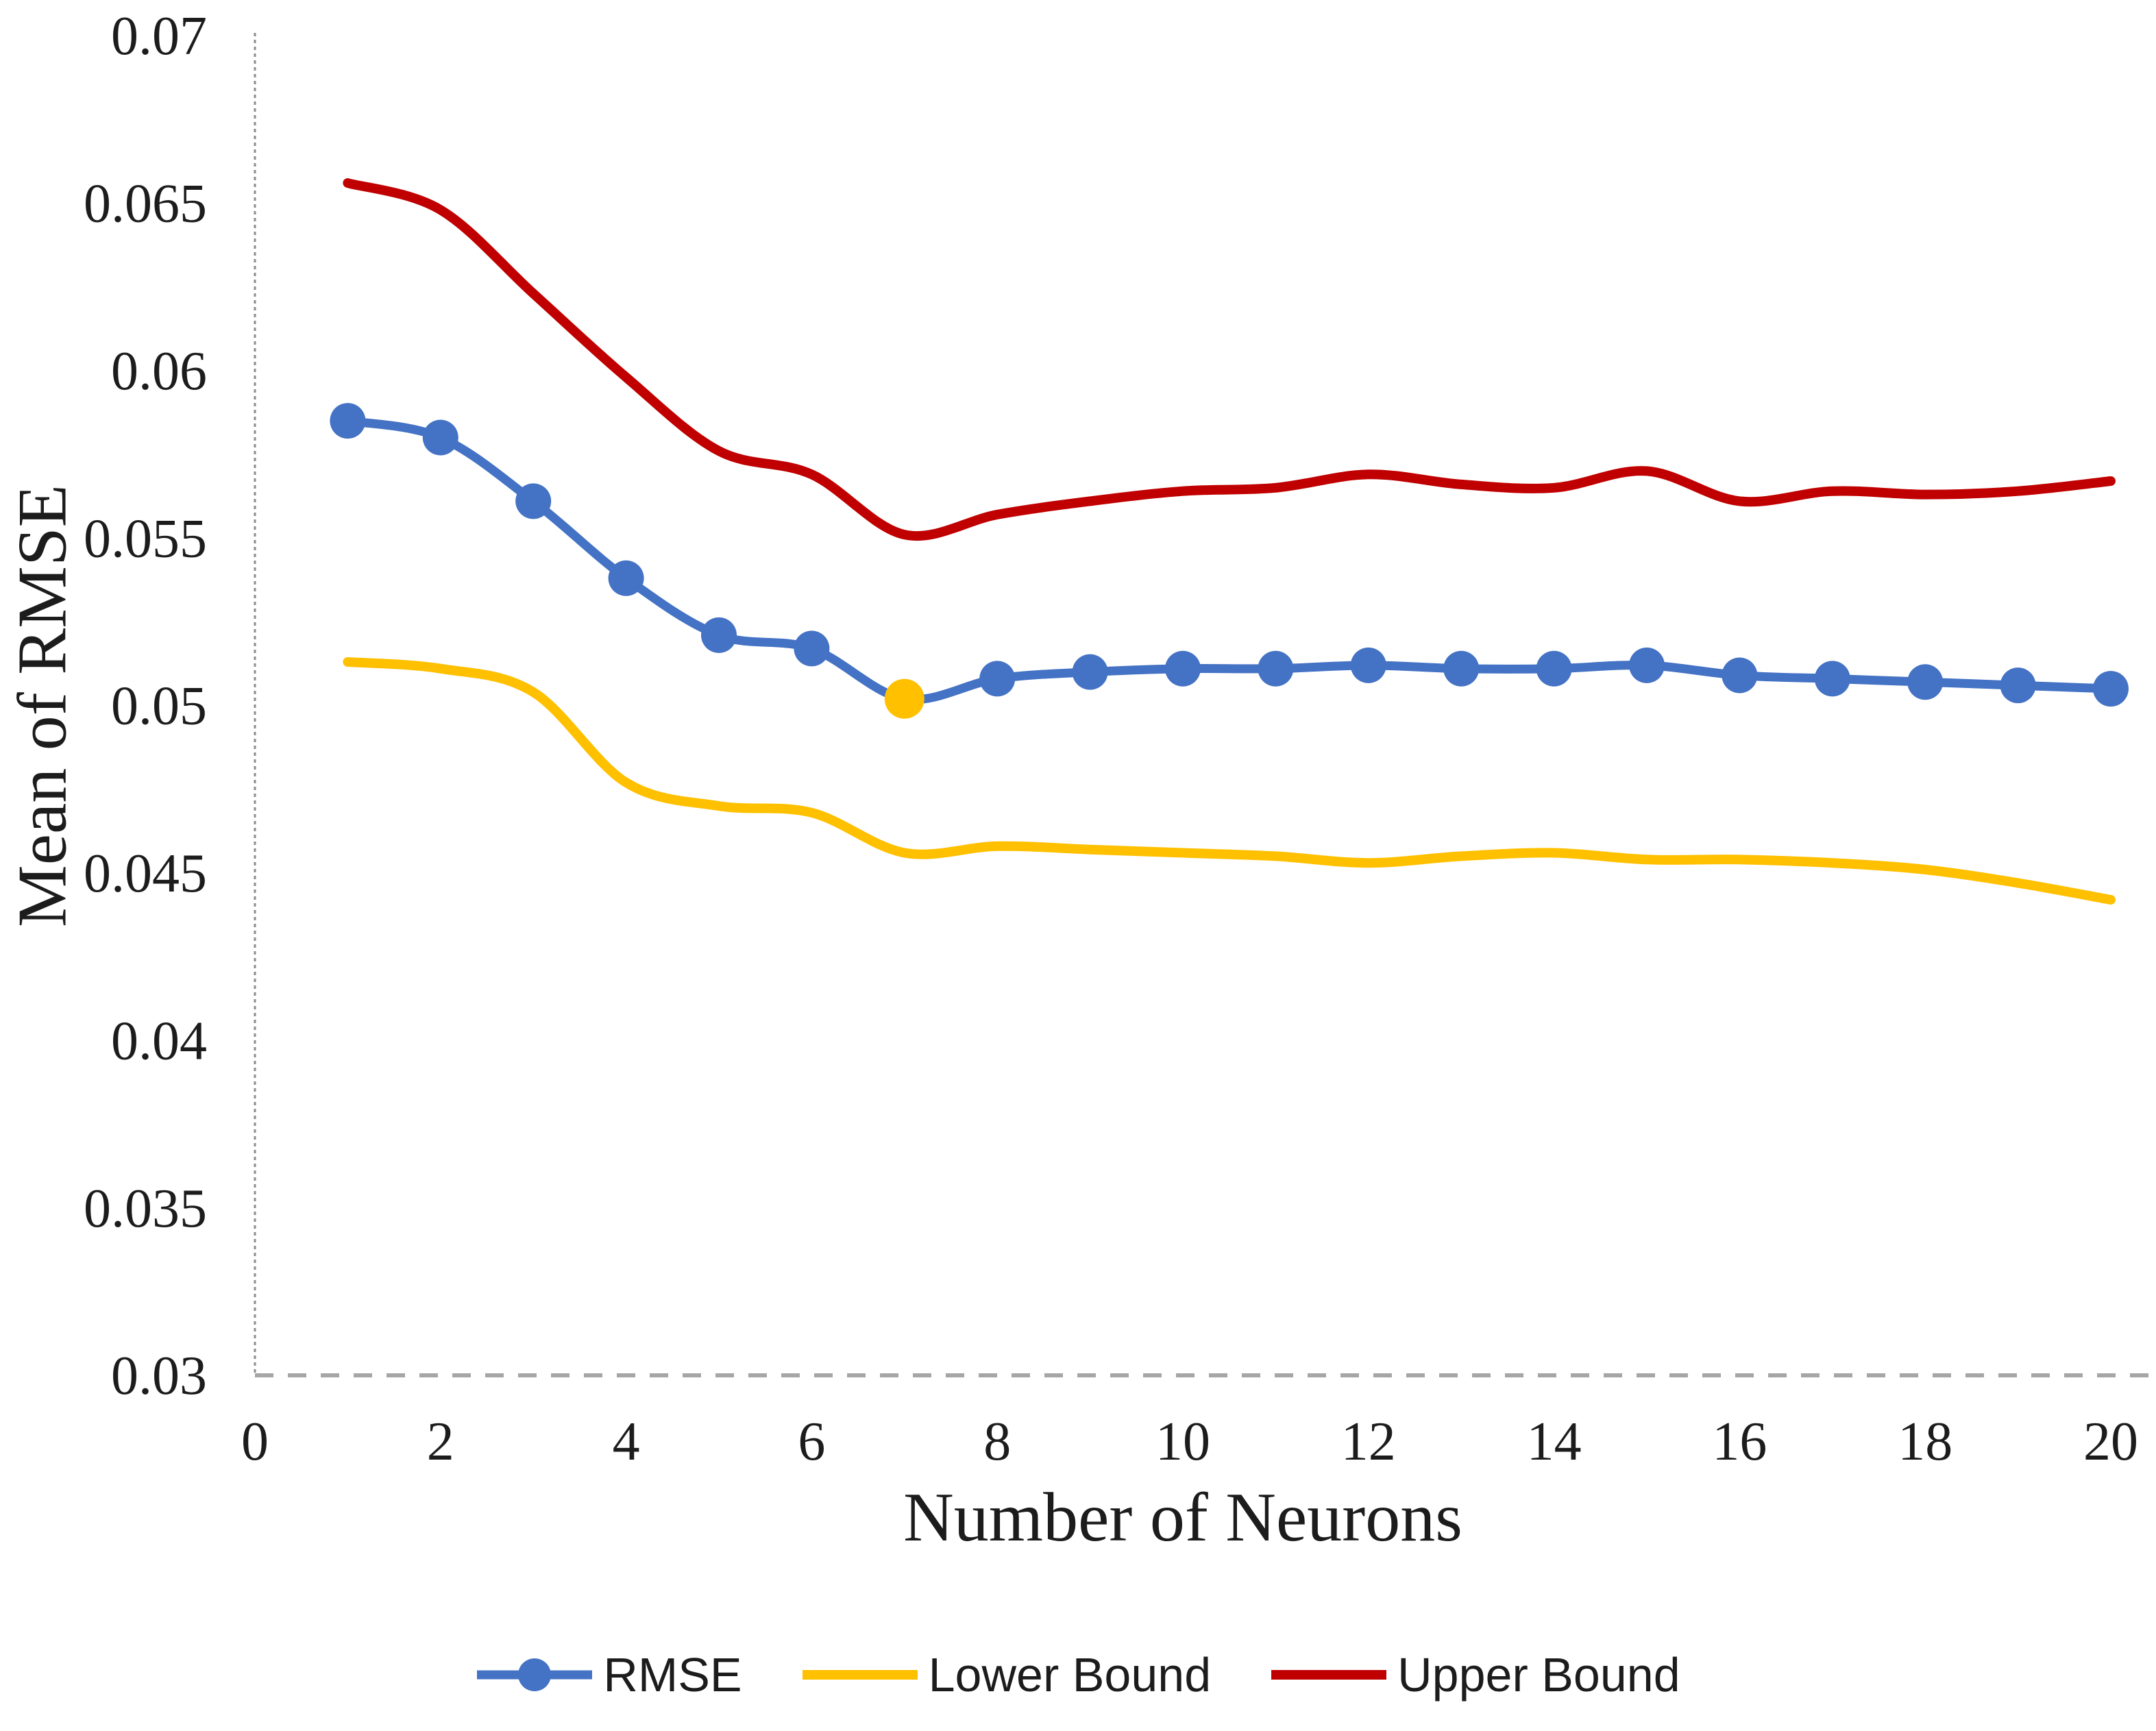  I want to click on y-tick-label: 0.06, so click(159, 371).